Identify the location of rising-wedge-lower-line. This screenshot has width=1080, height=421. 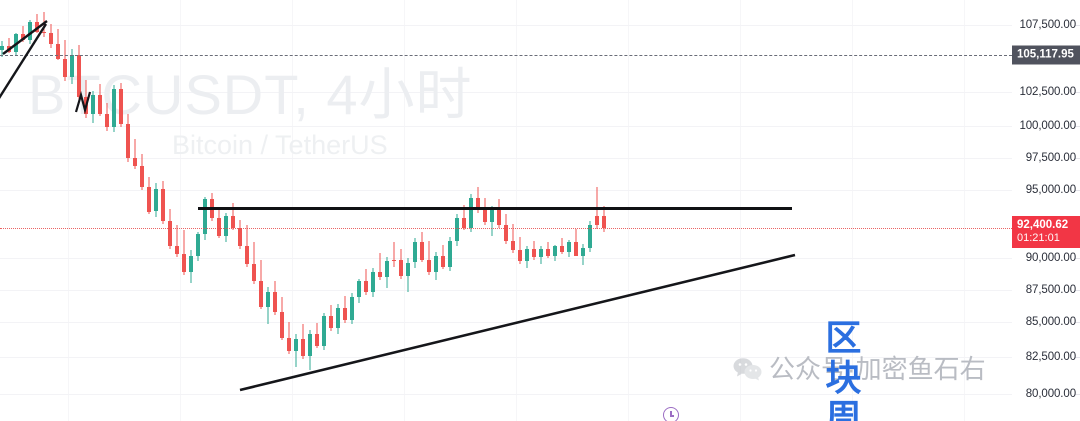
(24, 63).